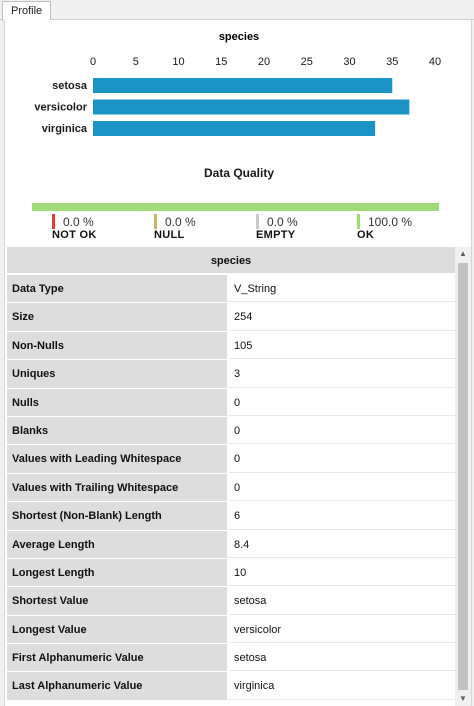  What do you see at coordinates (366, 235) in the screenshot?
I see `dq-label: OK` at bounding box center [366, 235].